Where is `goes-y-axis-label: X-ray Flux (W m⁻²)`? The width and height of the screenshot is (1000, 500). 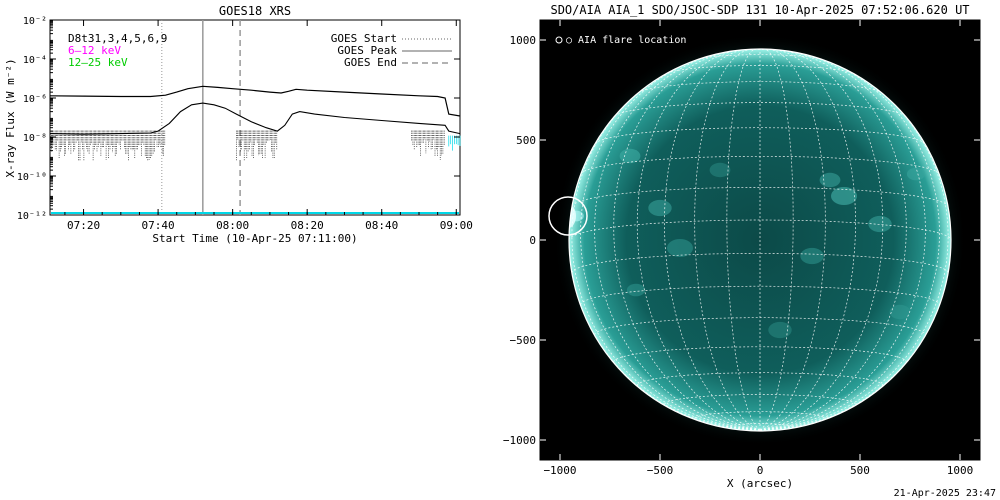 goes-y-axis-label: X-ray Flux (W m⁻²) is located at coordinates (10, 117).